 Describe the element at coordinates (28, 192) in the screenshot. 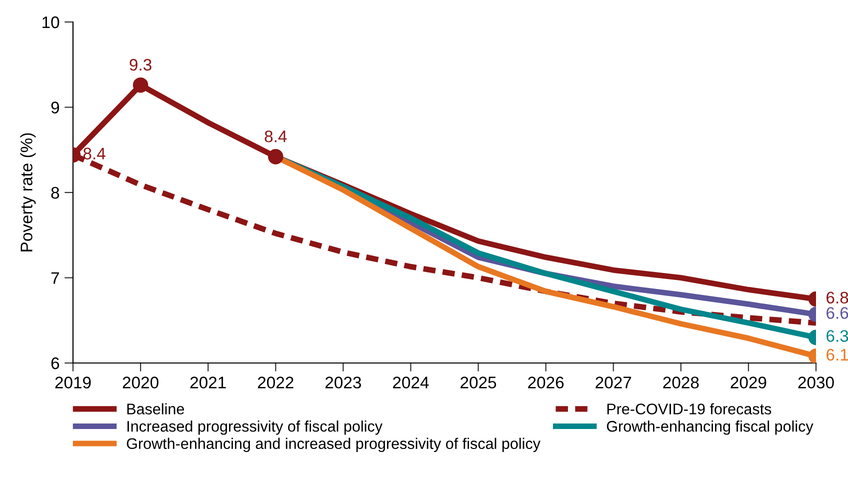

I see `y-axis-title: Poverty rate (%)` at that location.